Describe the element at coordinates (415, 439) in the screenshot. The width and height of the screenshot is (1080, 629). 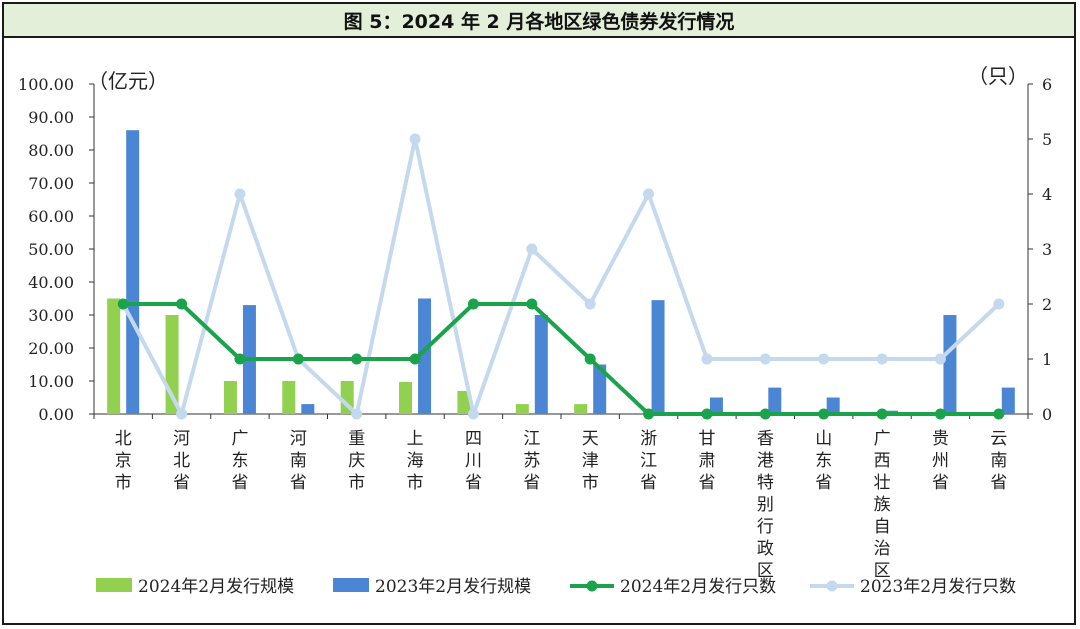
I see `category-label: 上` at that location.